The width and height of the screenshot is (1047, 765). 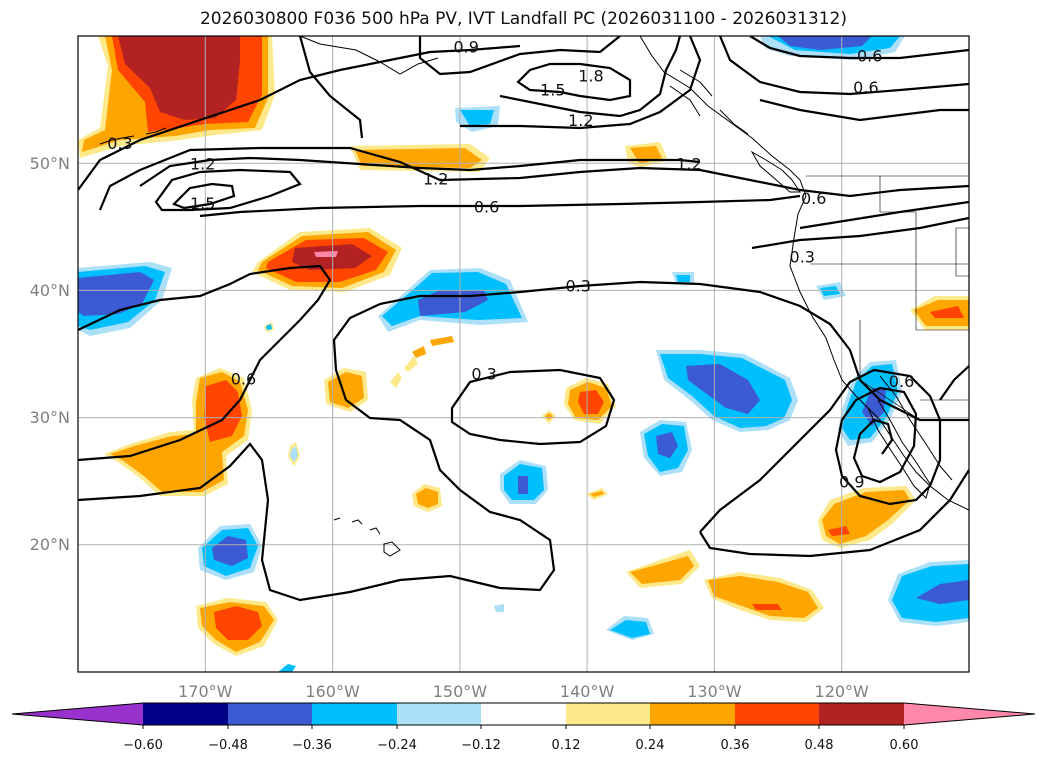 I want to click on lat-axis-labels: 50°N 40°N 30°N 20°N, so click(x=50, y=354).